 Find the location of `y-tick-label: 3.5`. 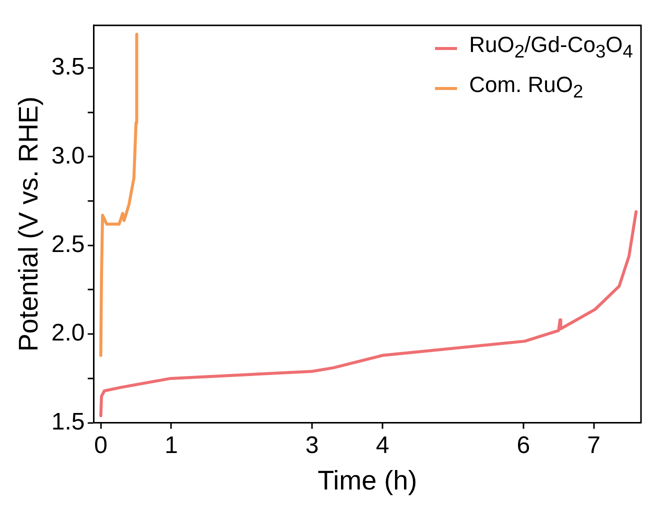

y-tick-label: 3.5 is located at coordinates (68, 67).